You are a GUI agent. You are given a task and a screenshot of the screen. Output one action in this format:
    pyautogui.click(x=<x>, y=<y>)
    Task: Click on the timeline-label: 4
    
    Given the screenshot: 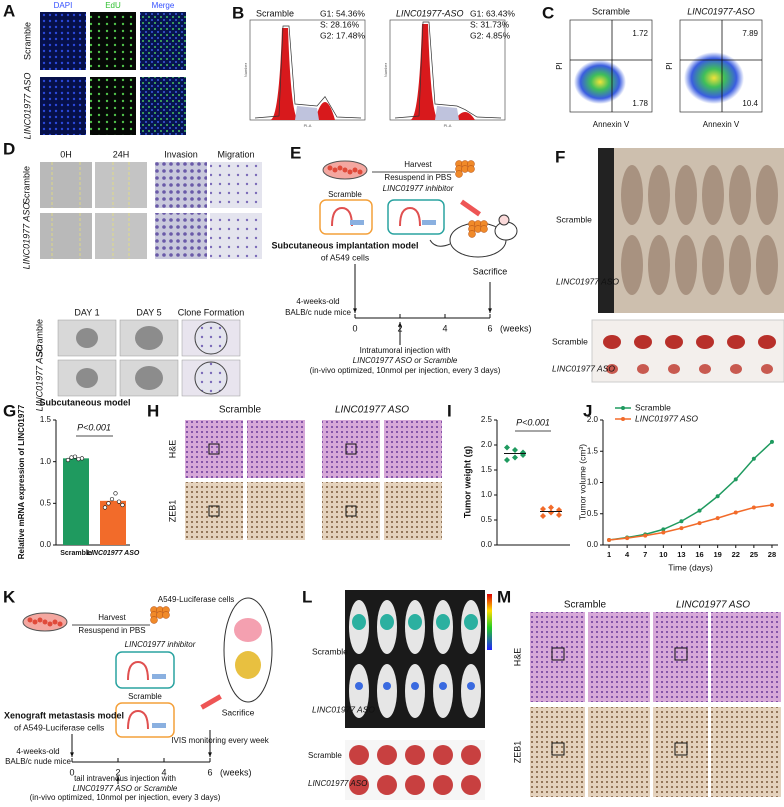 What is the action you would take?
    pyautogui.click(x=444, y=328)
    